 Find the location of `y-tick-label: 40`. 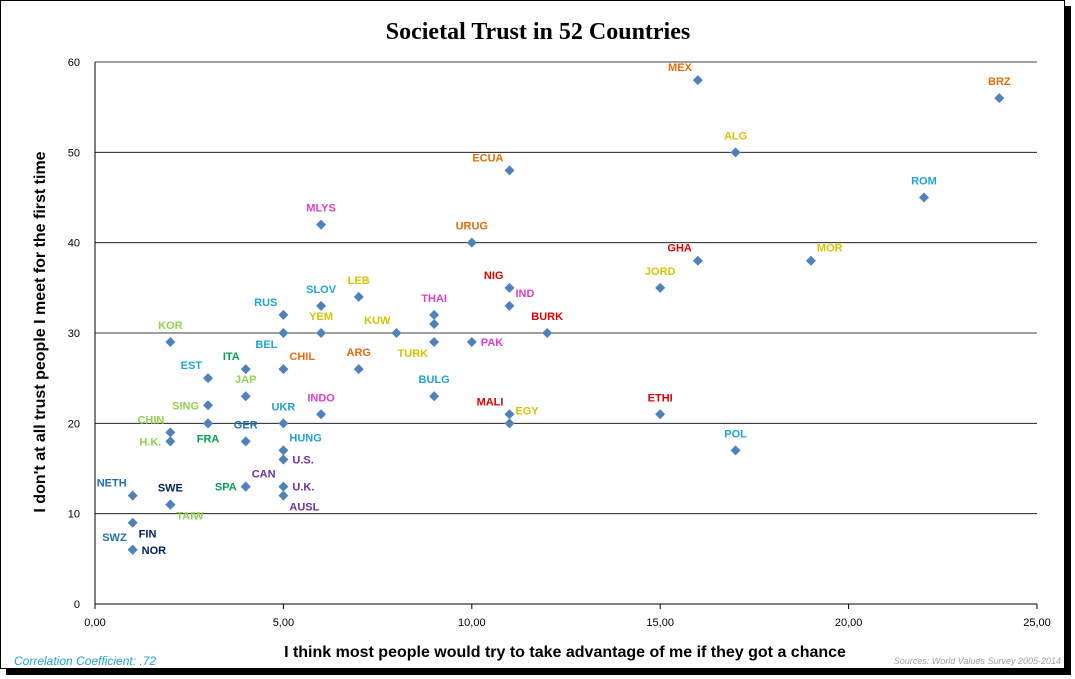

y-tick-label: 40 is located at coordinates (74, 244).